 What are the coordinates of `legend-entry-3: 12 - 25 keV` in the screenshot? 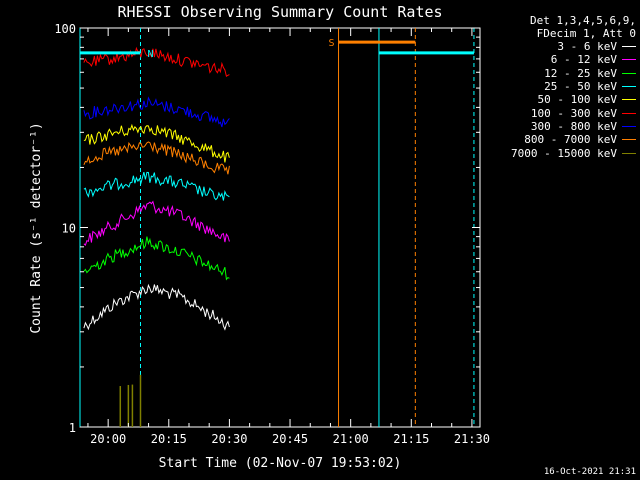 It's located at (558, 73).